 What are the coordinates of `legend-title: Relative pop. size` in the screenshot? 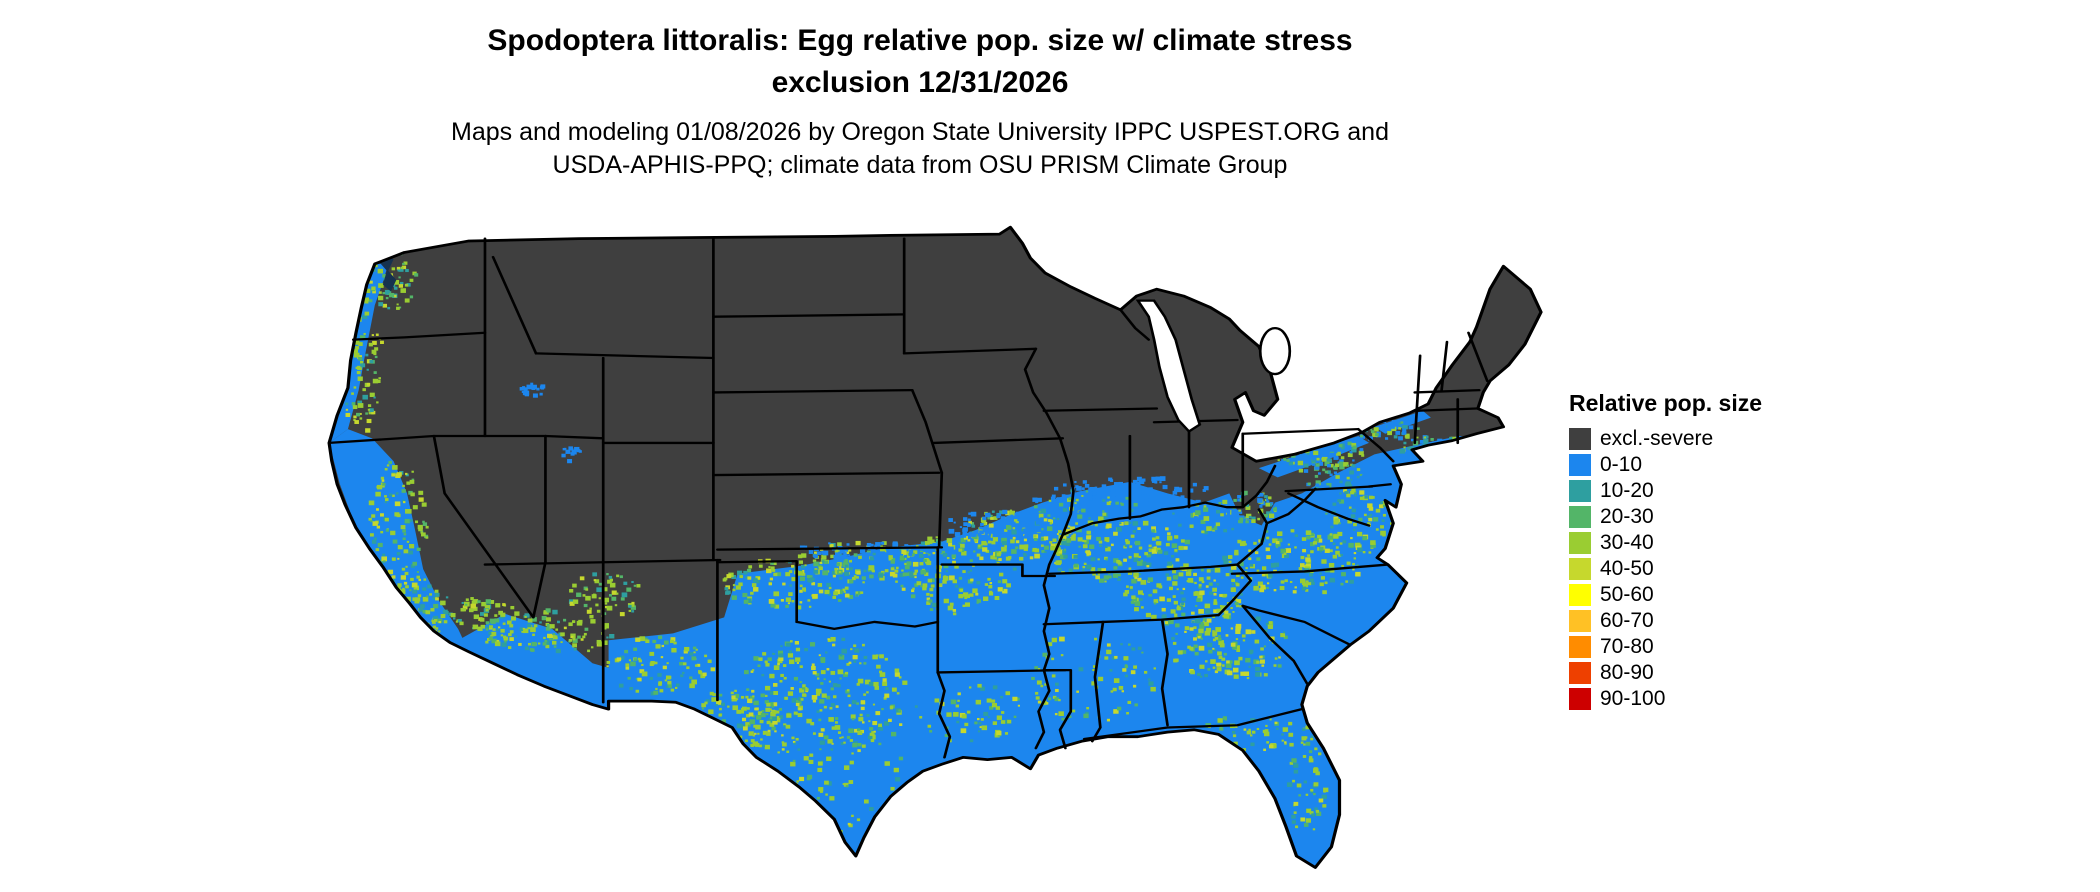 It's located at (1666, 403).